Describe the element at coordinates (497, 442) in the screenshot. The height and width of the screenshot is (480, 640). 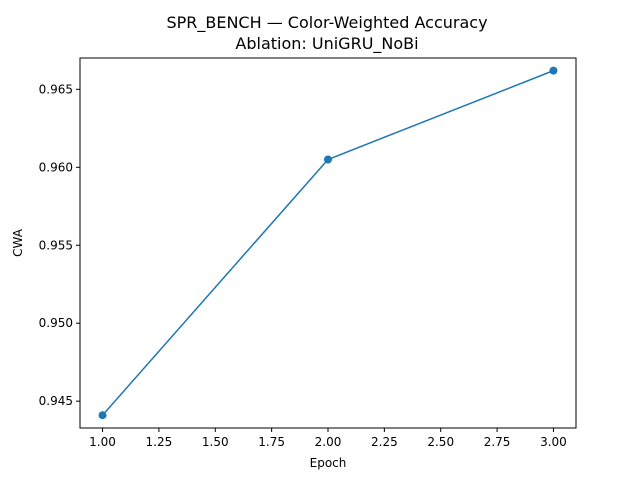
I see `x-tick-label: 2.75` at that location.